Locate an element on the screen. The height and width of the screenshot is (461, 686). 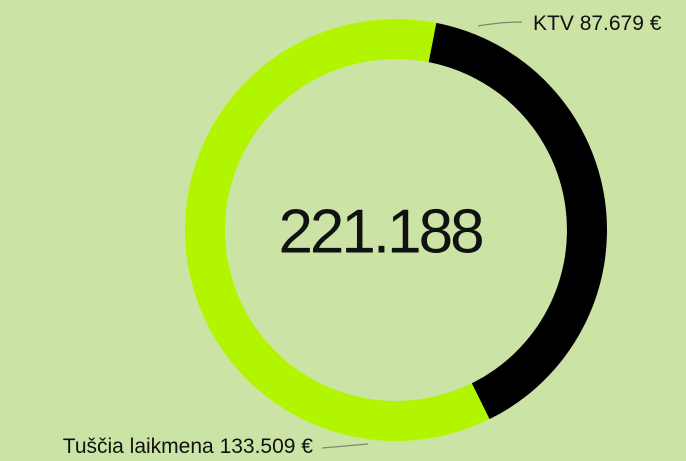
segment-label: KTV 87.679 € is located at coordinates (597, 23).